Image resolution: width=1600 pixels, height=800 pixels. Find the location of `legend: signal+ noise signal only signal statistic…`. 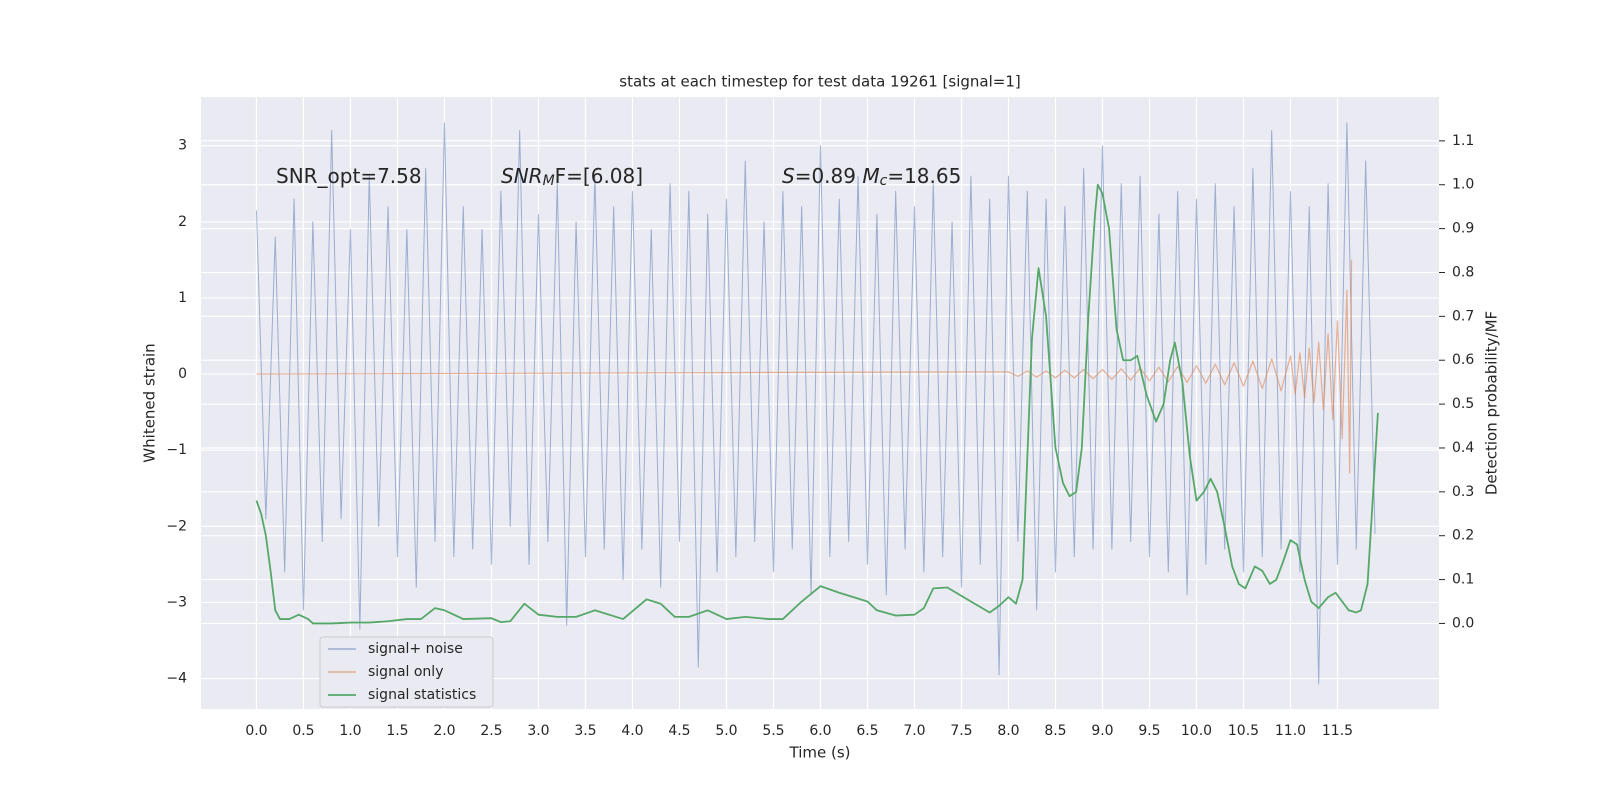

legend: signal+ noise signal only signal statistic… is located at coordinates (406, 672).